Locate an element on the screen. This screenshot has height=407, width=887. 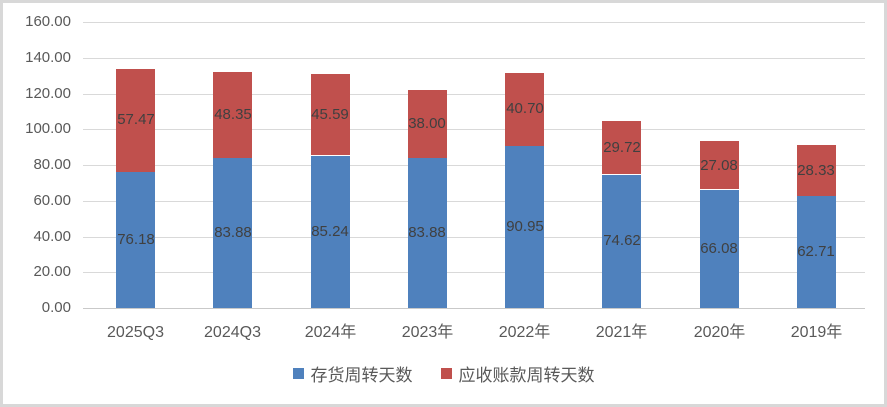
y-tick-label: 100.00 is located at coordinates (48, 128).